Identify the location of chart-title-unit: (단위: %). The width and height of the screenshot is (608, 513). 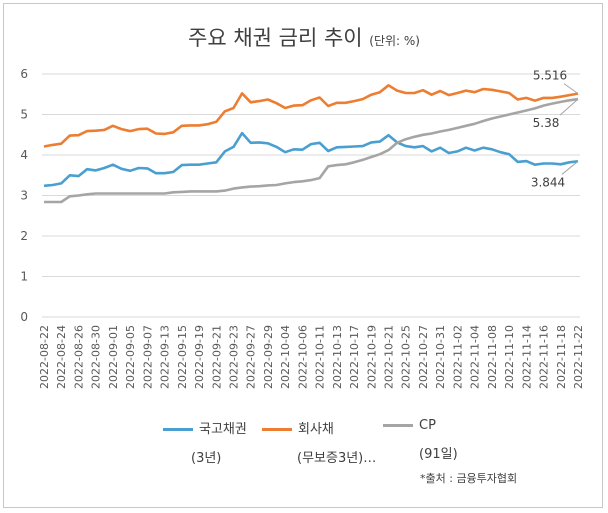
(394, 41).